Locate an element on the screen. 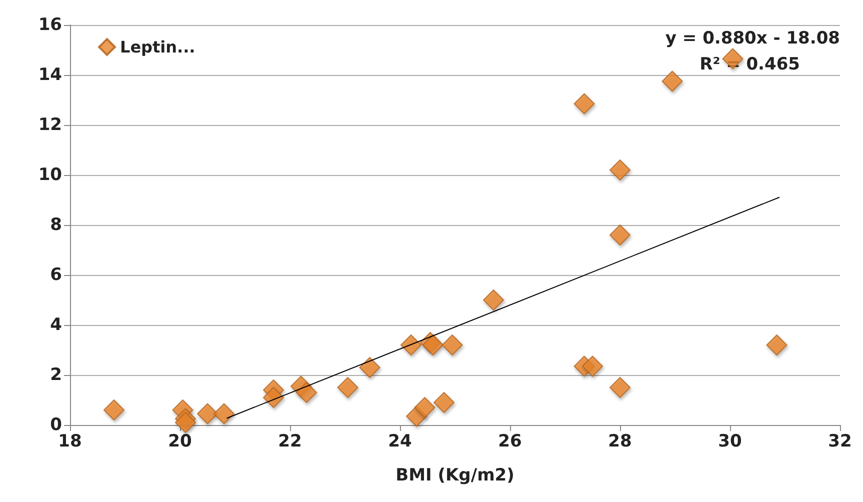 The width and height of the screenshot is (863, 502). y-tick-label: 14 is located at coordinates (50, 75).